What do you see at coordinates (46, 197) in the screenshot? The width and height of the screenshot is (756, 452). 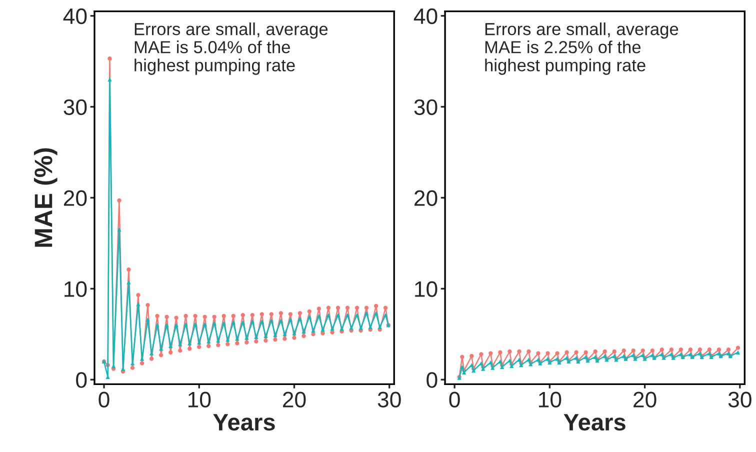 I see `y-axis-title: MAE (%)` at bounding box center [46, 197].